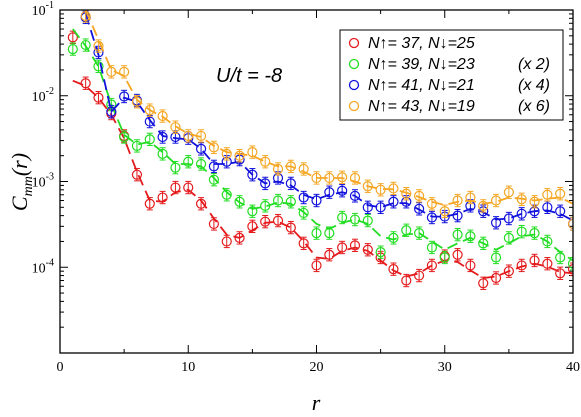  I want to click on legend-label: N↑= 37, N↓=25, so click(421, 43).